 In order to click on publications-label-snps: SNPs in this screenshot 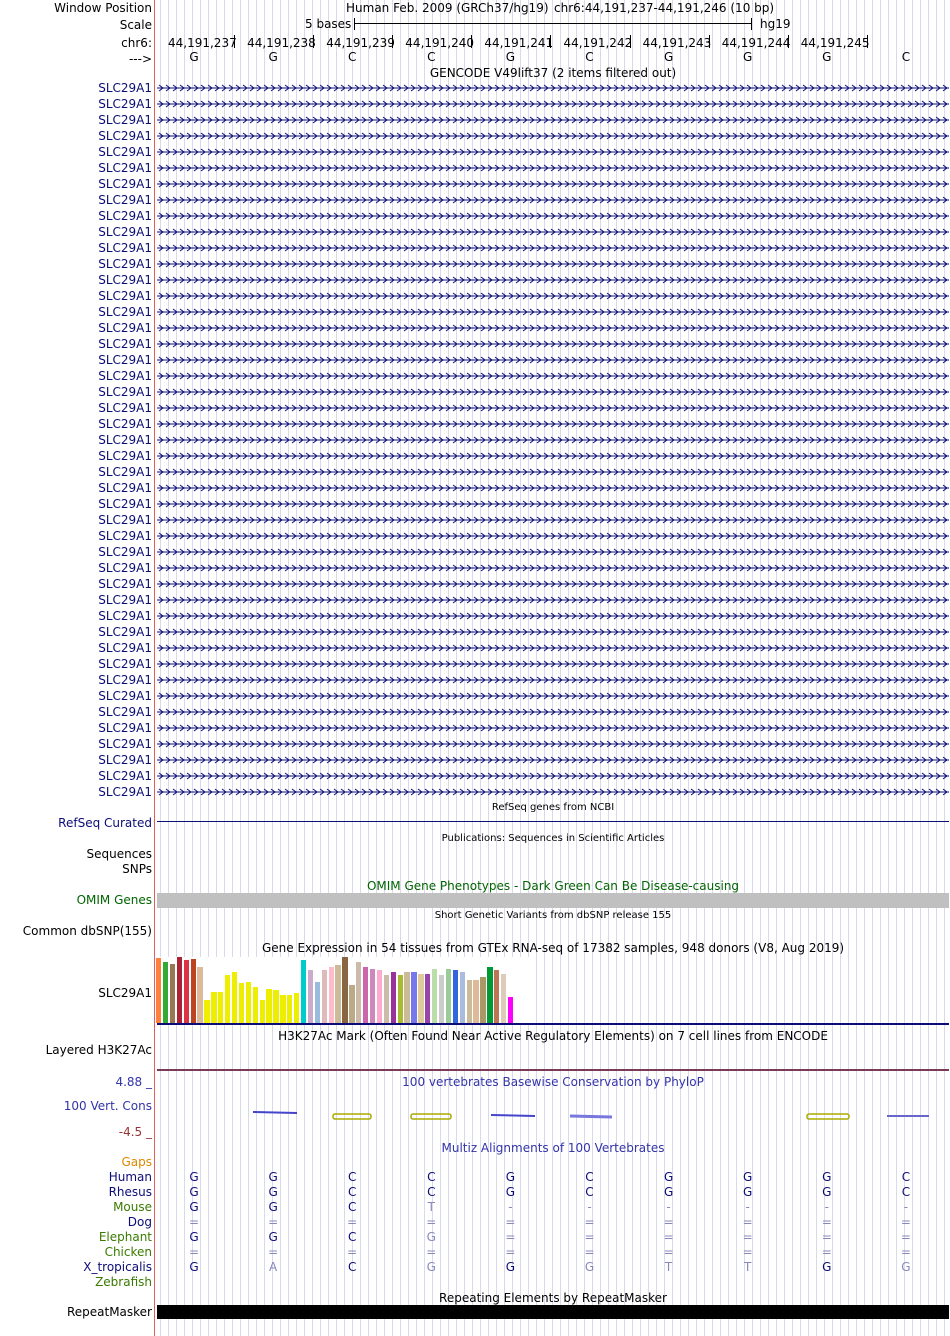, I will do `click(137, 869)`.